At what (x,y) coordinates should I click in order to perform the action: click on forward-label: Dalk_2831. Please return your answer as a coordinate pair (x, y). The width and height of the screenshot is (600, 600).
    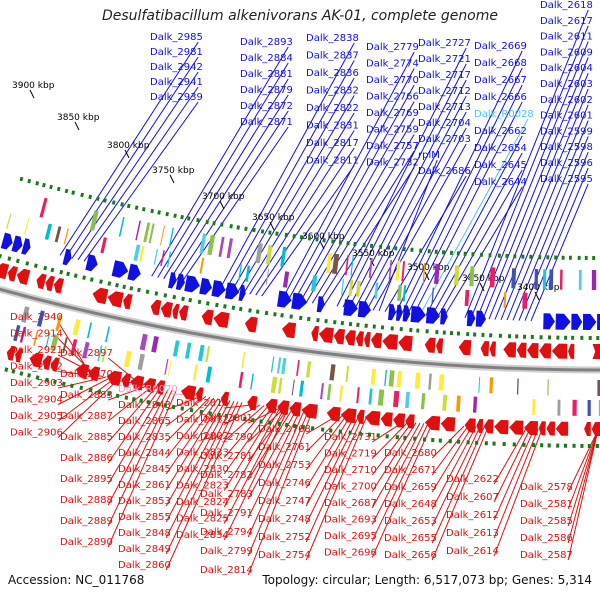
    Looking at the image, I should click on (332, 126).